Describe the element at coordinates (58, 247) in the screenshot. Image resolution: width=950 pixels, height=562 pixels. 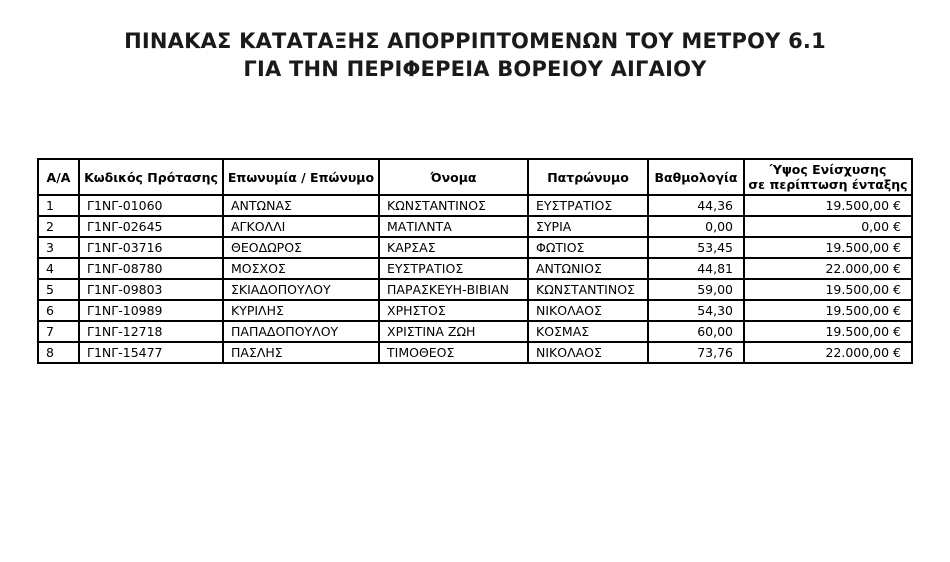
I see `cell-aa: 3` at that location.